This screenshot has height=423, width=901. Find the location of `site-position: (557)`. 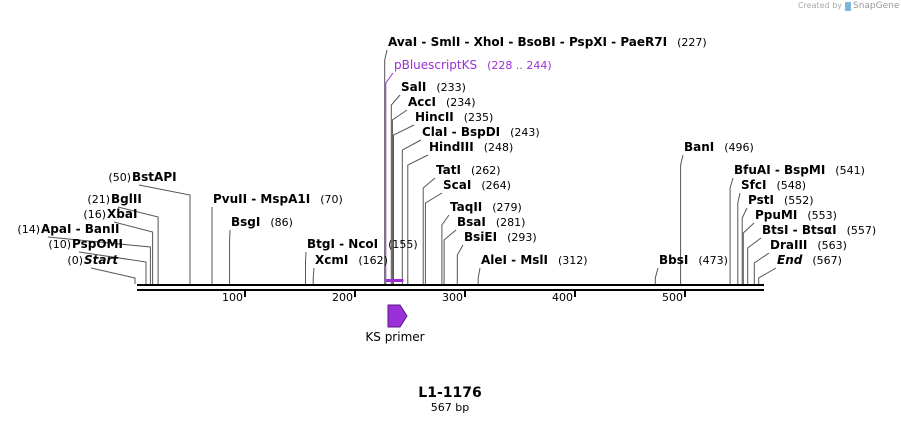

site-position: (557) is located at coordinates (862, 230).